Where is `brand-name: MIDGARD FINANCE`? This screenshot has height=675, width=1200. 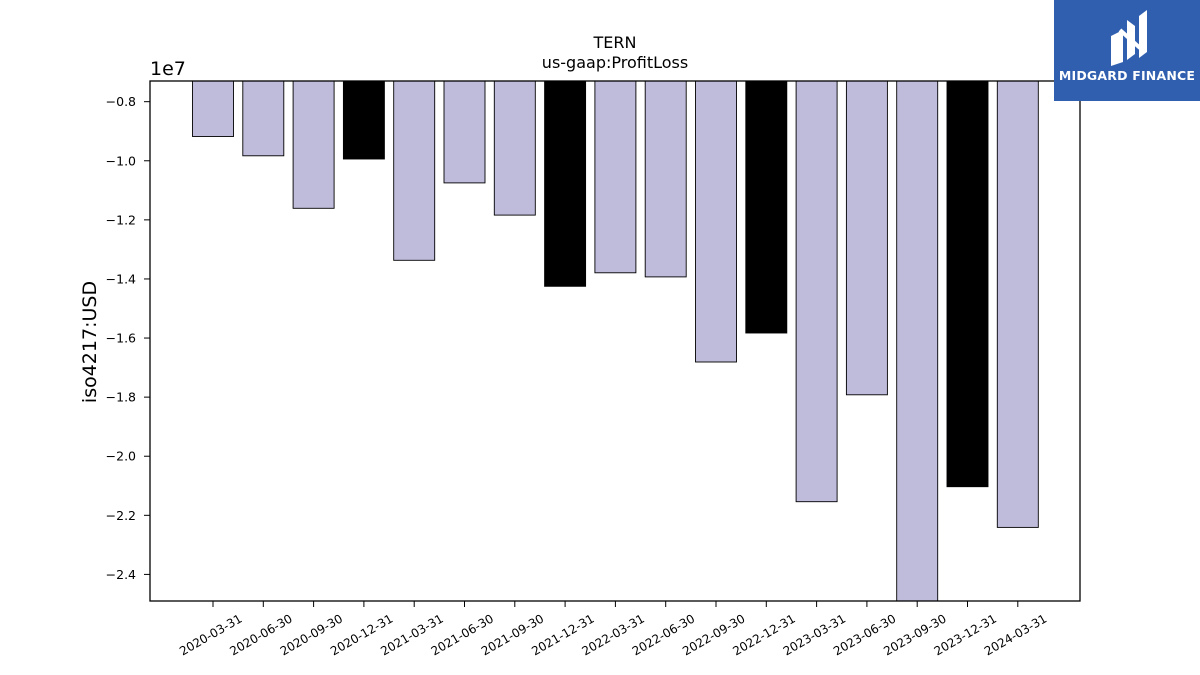
brand-name: MIDGARD FINANCE is located at coordinates (1127, 75).